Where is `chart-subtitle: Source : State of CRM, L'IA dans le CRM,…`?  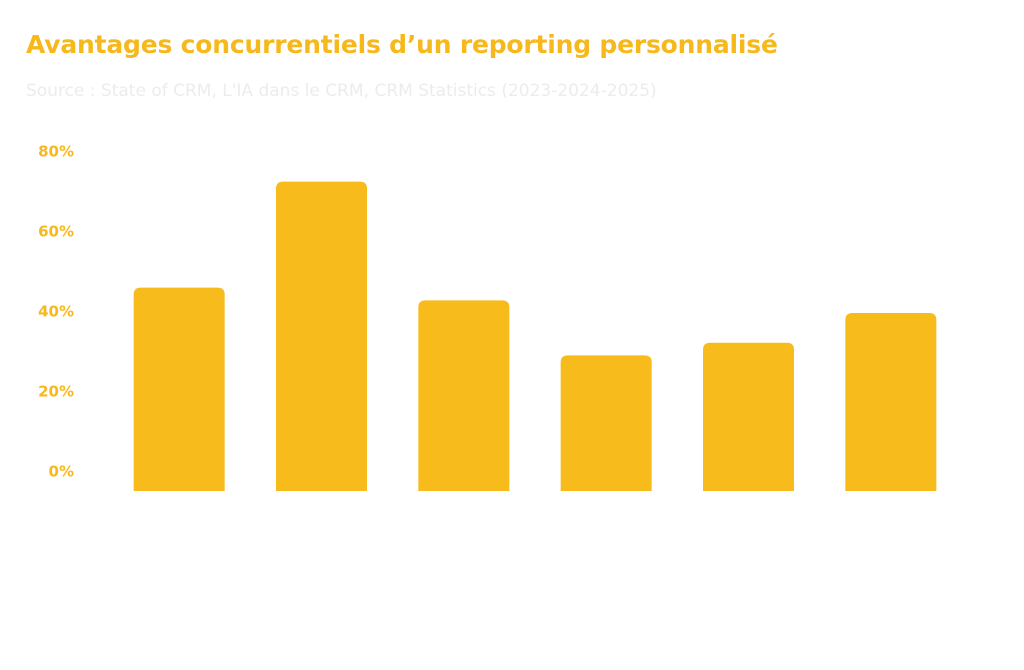 chart-subtitle: Source : State of CRM, L'IA dans le CRM,… is located at coordinates (341, 91).